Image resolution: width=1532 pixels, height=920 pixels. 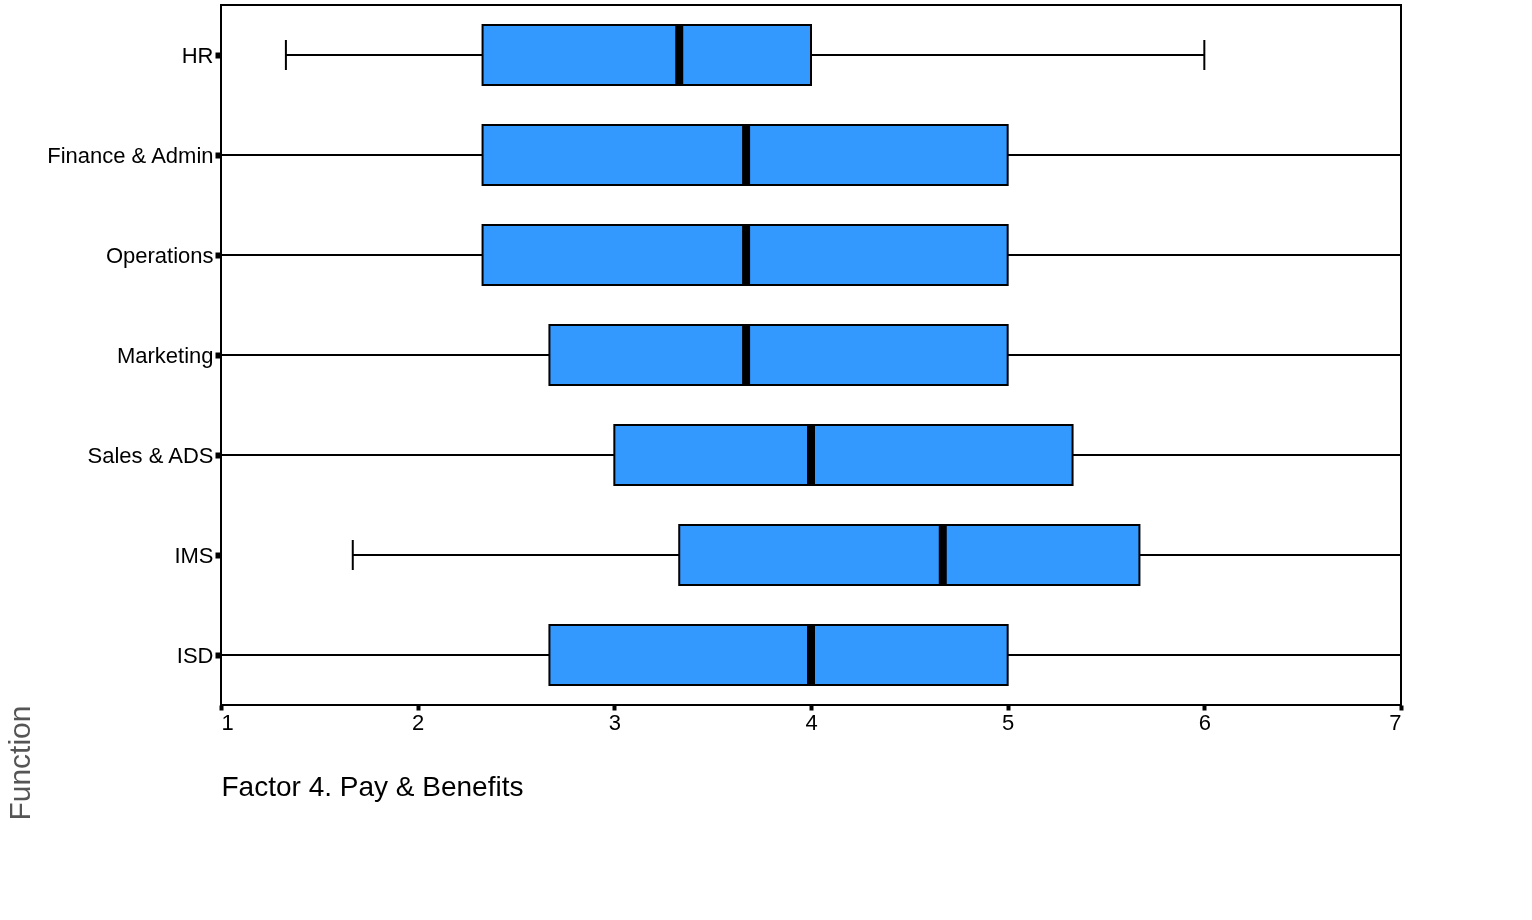 I want to click on x-tick-label: 2, so click(x=418, y=722).